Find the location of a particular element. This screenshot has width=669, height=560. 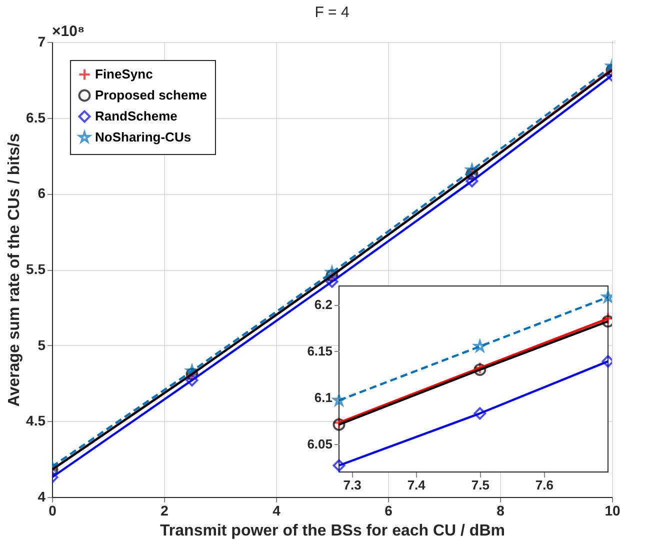

y-tick-label: 5.5 is located at coordinates (36, 269).